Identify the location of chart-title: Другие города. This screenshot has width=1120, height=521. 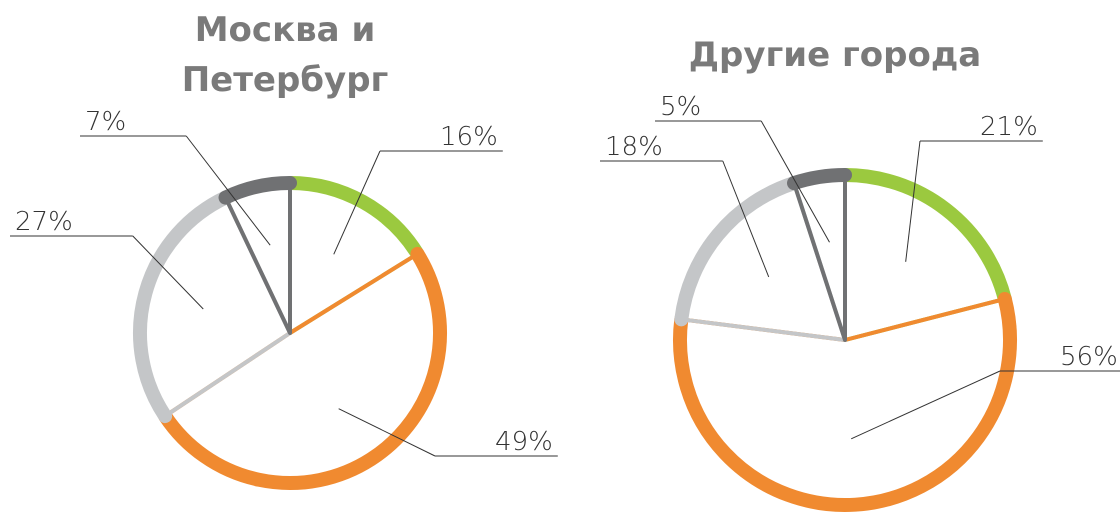
(835, 55).